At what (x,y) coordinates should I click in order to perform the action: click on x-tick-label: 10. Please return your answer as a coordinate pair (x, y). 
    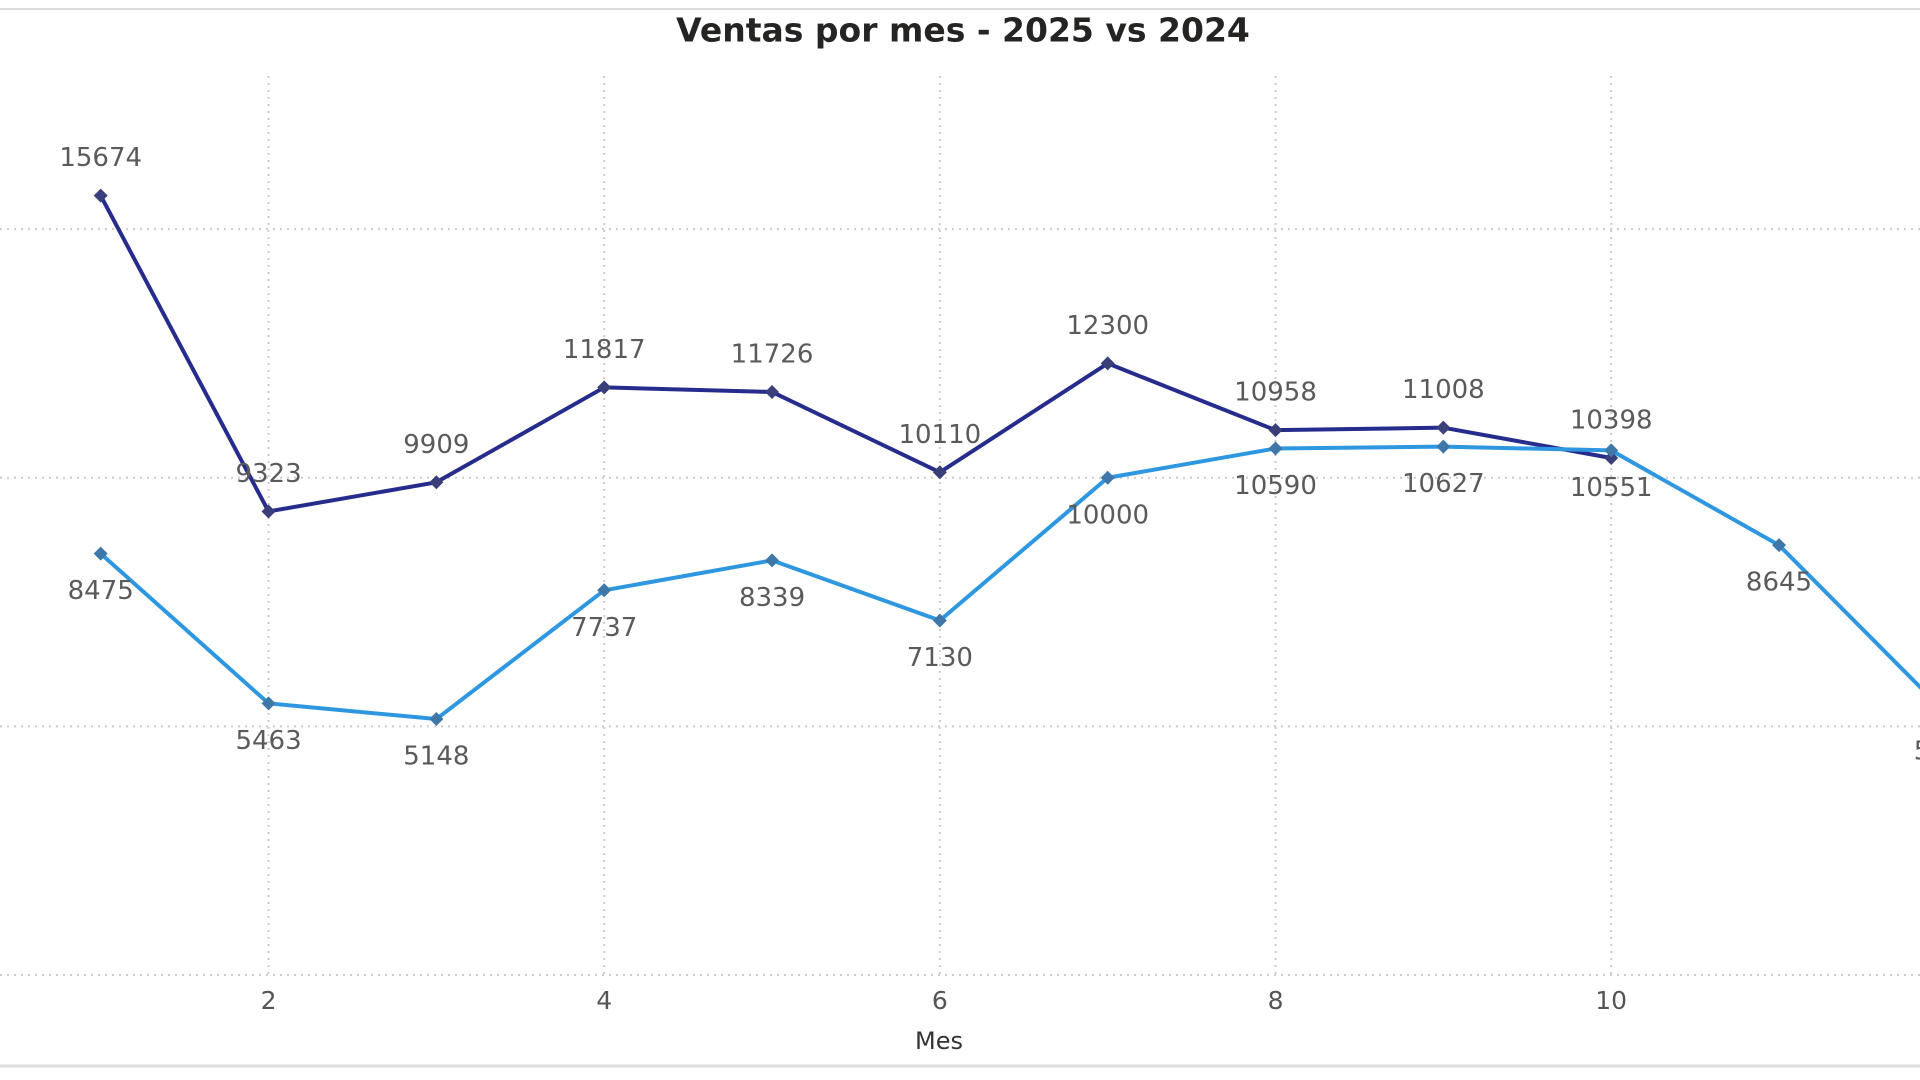
    Looking at the image, I should click on (1611, 1000).